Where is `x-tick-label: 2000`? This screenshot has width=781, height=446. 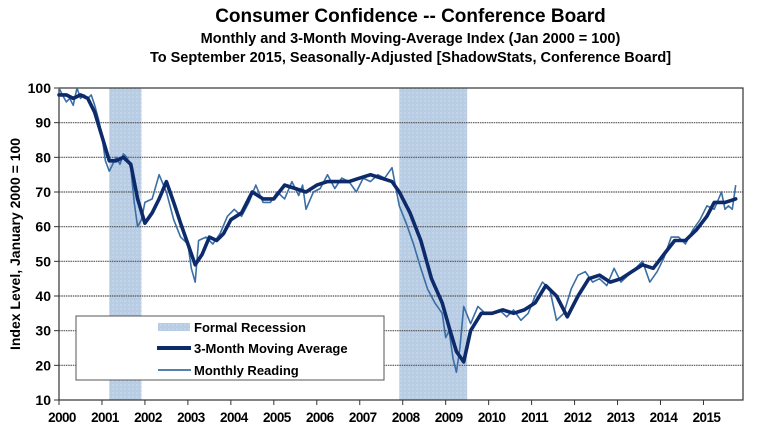 x-tick-label: 2000 is located at coordinates (62, 417).